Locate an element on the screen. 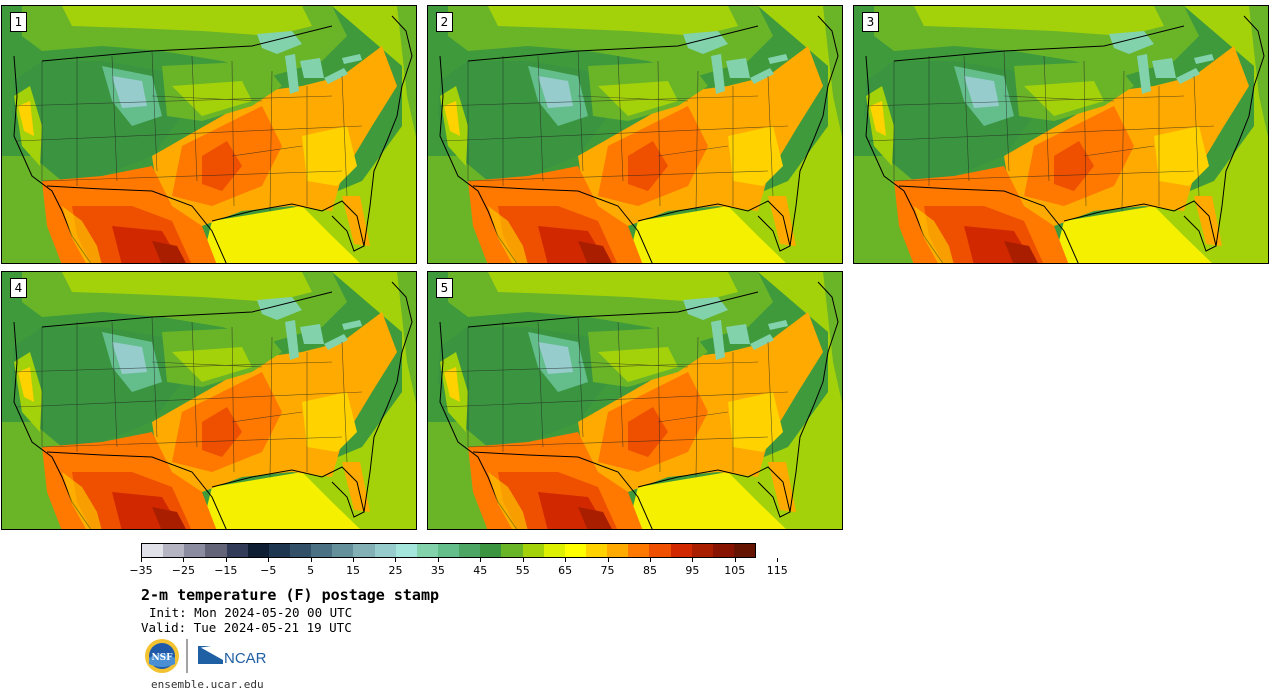  colorbar-tick-label: 75 is located at coordinates (607, 570).